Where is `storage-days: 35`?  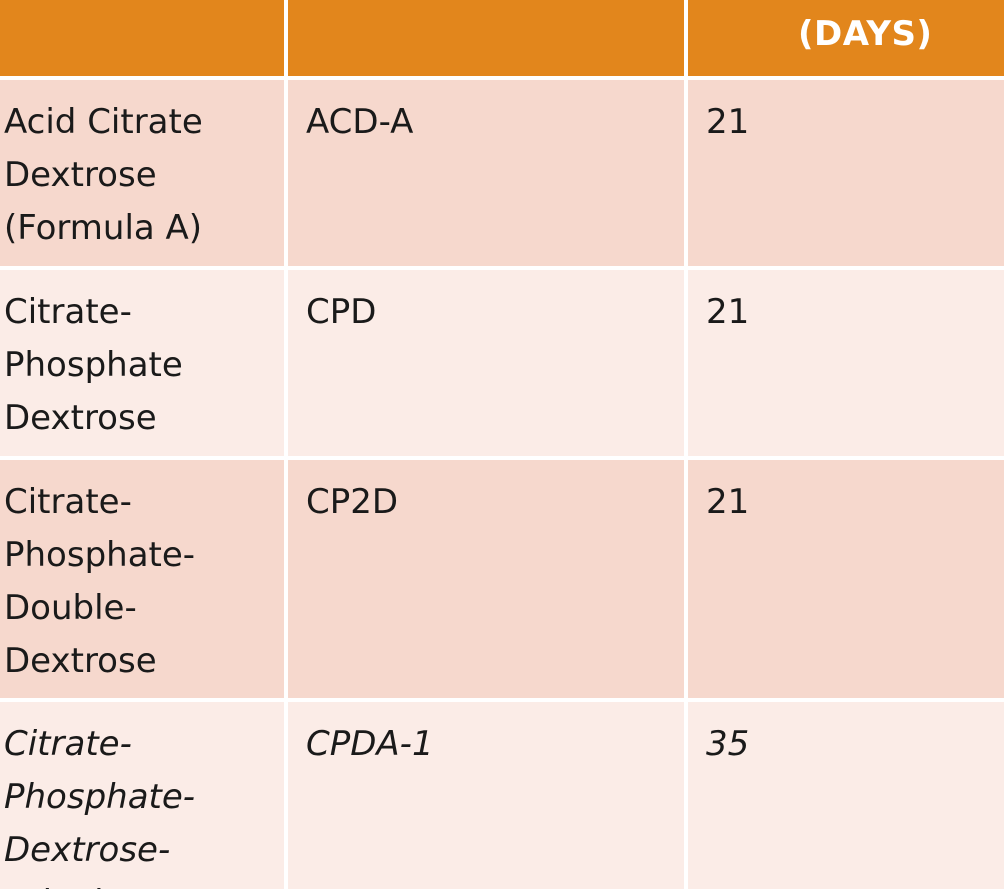 storage-days: 35 is located at coordinates (728, 744).